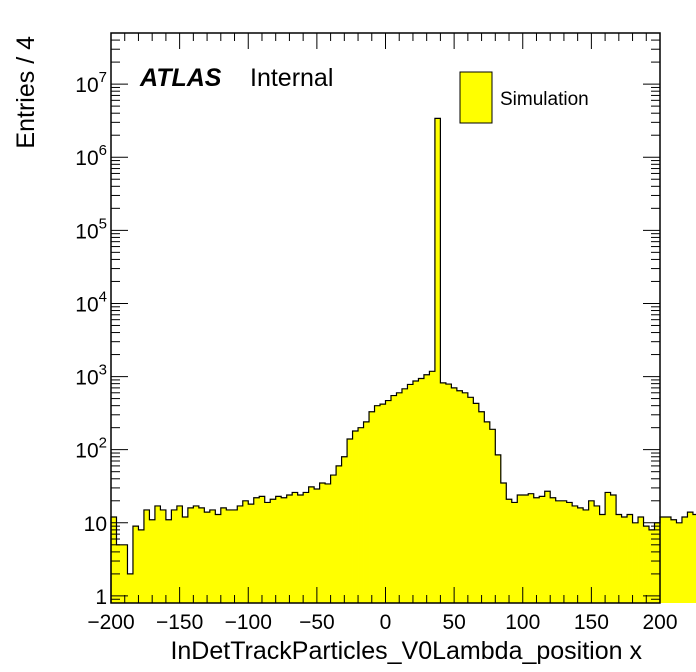 The image size is (696, 672). Describe the element at coordinates (248, 622) in the screenshot. I see `x-tick-label: −100` at that location.